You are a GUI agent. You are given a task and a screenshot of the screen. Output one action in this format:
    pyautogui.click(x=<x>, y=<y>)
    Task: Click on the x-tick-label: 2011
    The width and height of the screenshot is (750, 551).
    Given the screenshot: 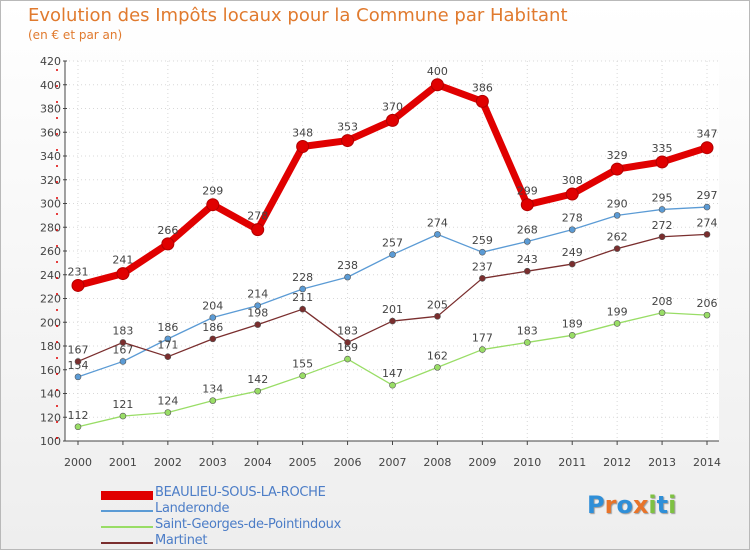 What is the action you would take?
    pyautogui.click(x=572, y=462)
    